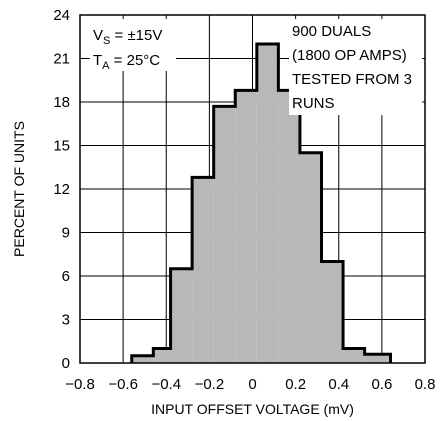 The width and height of the screenshot is (440, 421). Describe the element at coordinates (126, 62) in the screenshot. I see `condition-line: TA = 25°C` at that location.